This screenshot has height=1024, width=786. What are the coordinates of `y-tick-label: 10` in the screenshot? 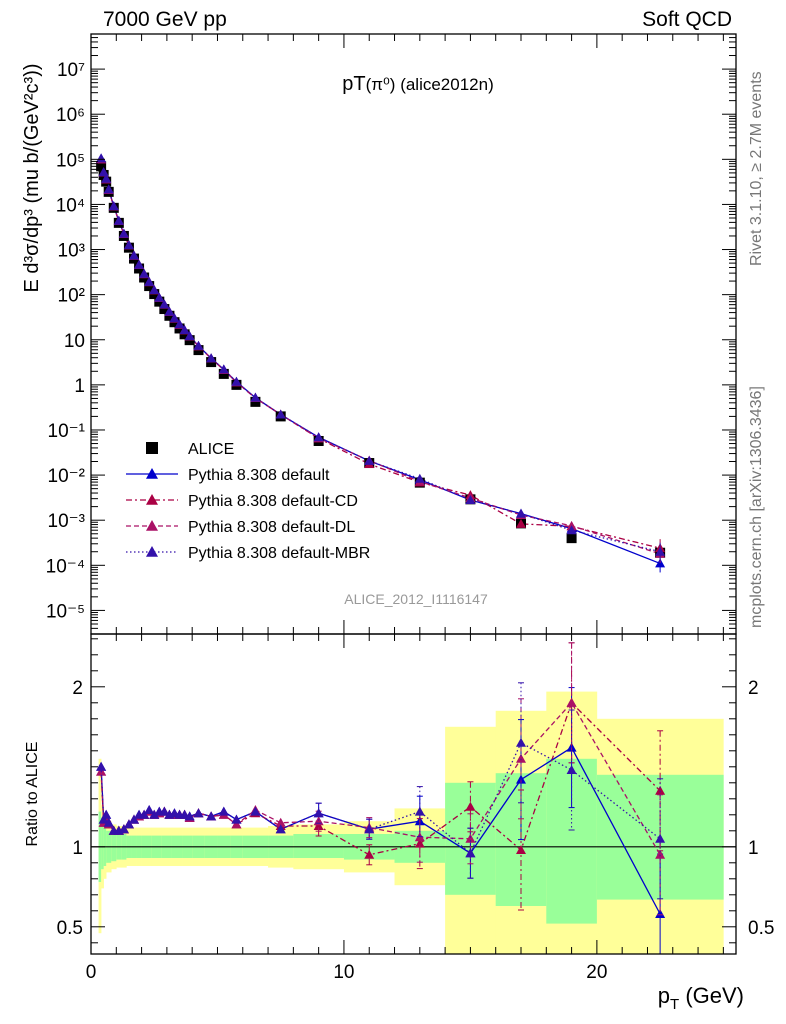 It's located at (74, 341).